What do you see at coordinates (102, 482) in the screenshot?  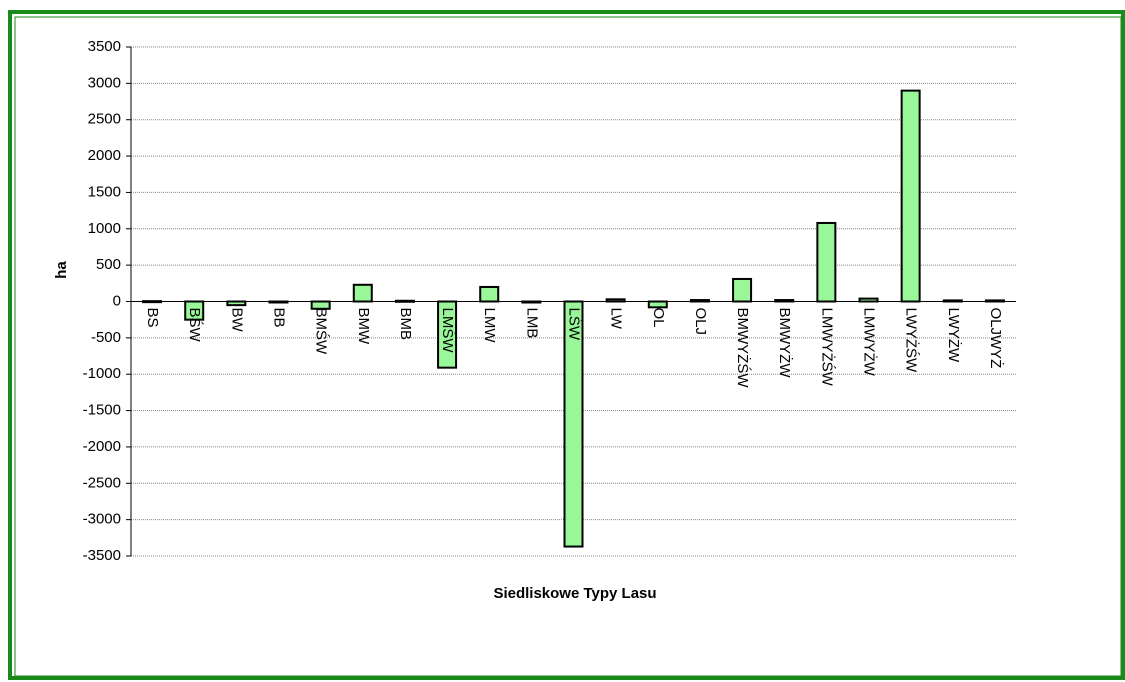 I see `y-tick-label: -2500` at bounding box center [102, 482].